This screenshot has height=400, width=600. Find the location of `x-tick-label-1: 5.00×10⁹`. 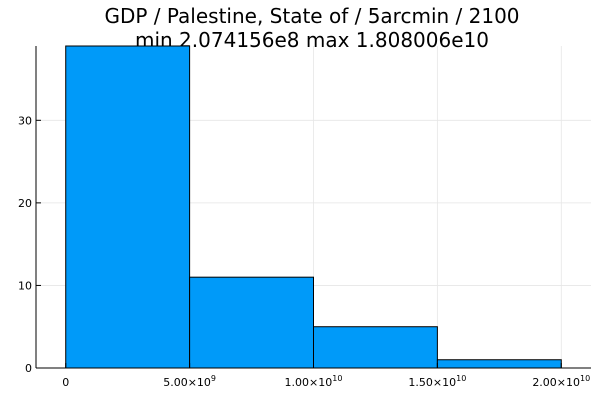

x-tick-label-1: 5.00×10⁹ is located at coordinates (189, 381).